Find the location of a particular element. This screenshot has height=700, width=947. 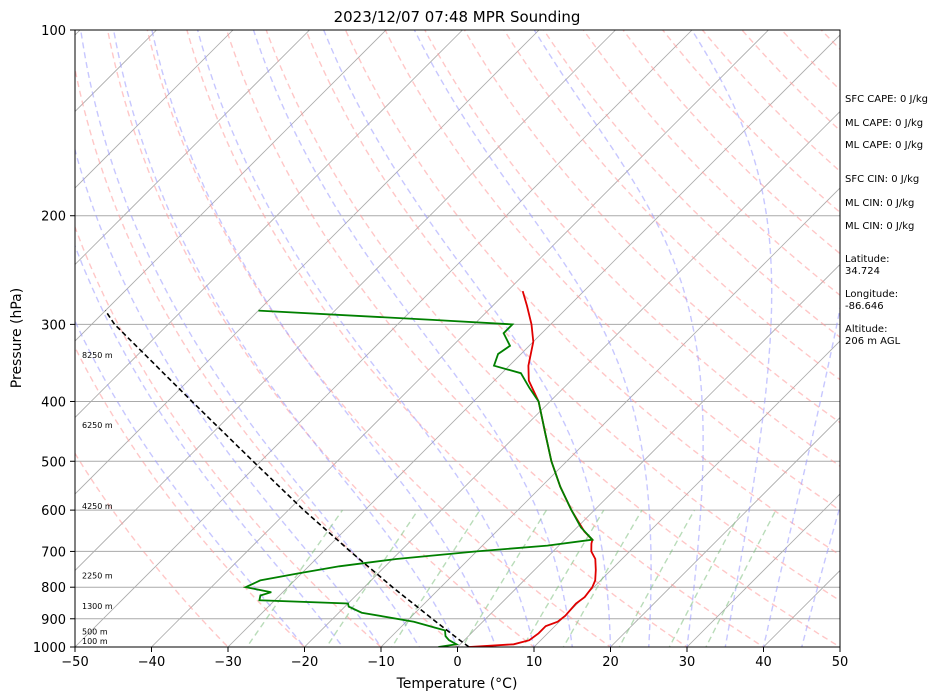

height-label: 8250 m is located at coordinates (97, 355).